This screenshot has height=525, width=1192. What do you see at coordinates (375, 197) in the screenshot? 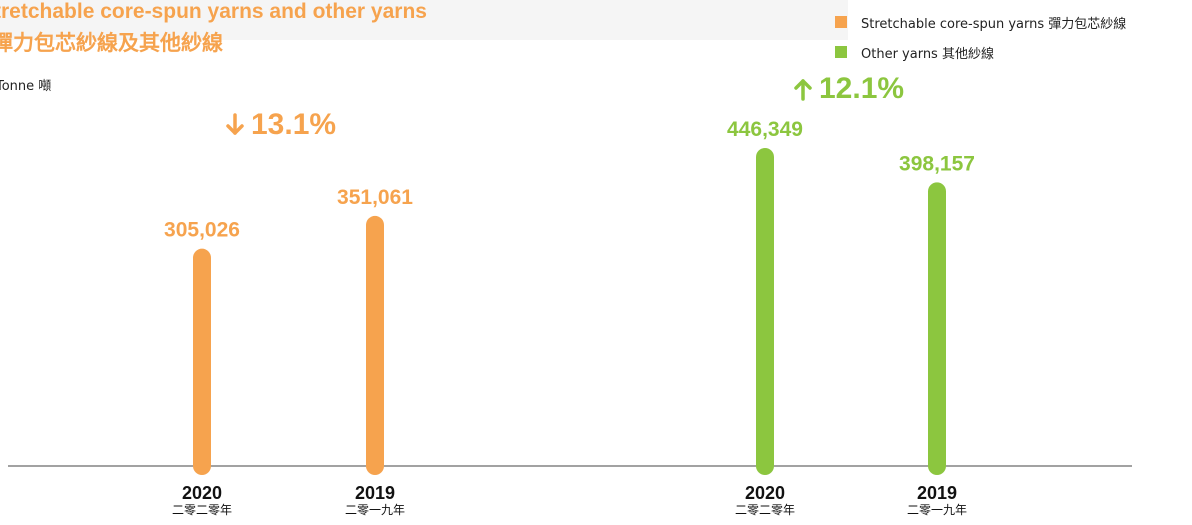
I see `data-label-stretchable-2019: 351,061` at bounding box center [375, 197].